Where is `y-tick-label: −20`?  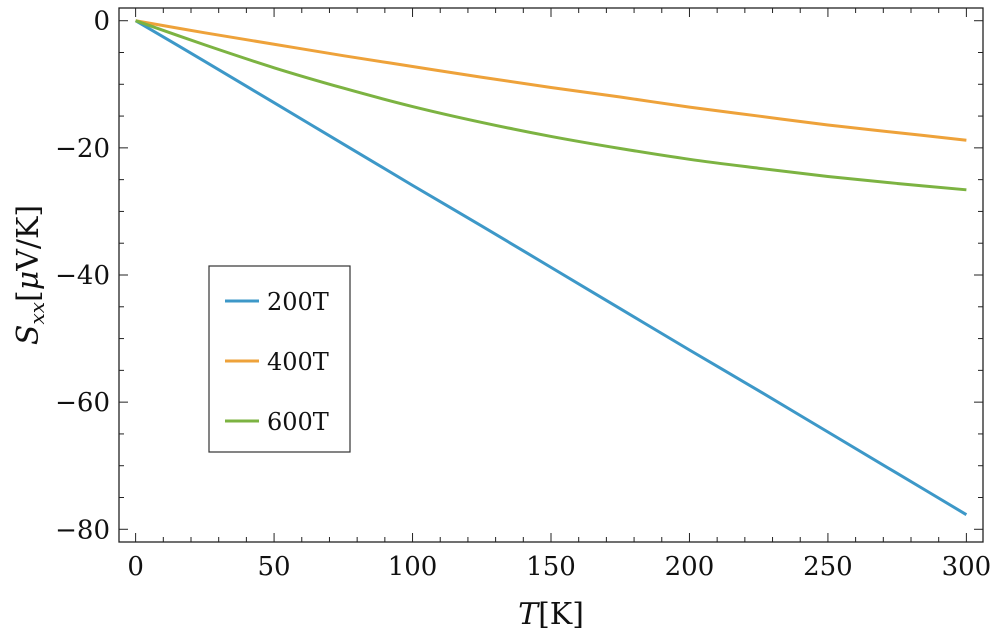 y-tick-label: −20 is located at coordinates (82, 149).